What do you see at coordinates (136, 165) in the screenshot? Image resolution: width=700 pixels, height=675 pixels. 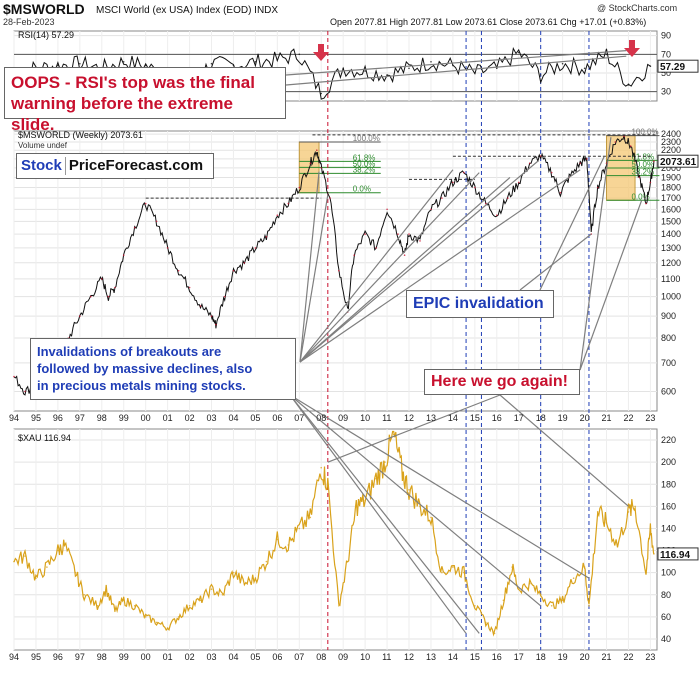 I see `logo-priceforecast: PriceForecast.com` at bounding box center [136, 165].